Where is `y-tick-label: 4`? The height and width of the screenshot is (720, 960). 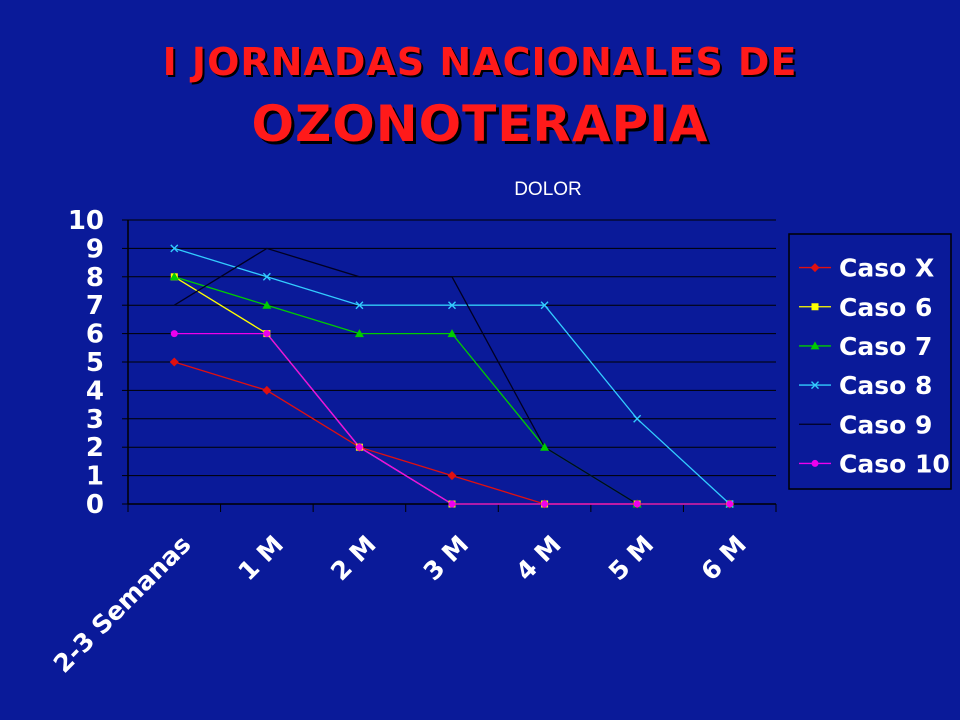
y-tick-label: 4 is located at coordinates (95, 391).